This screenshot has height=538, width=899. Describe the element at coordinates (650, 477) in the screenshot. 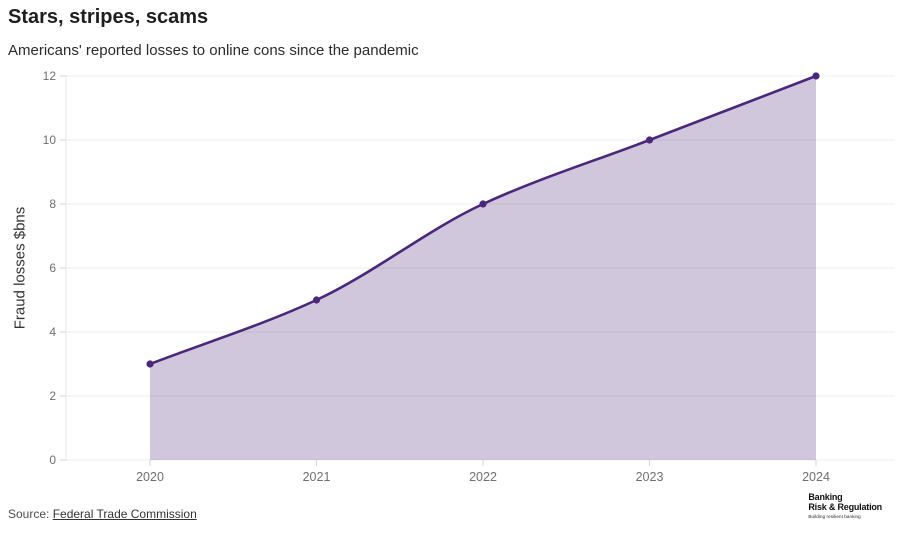

I see `x-tick-label: 2023` at that location.